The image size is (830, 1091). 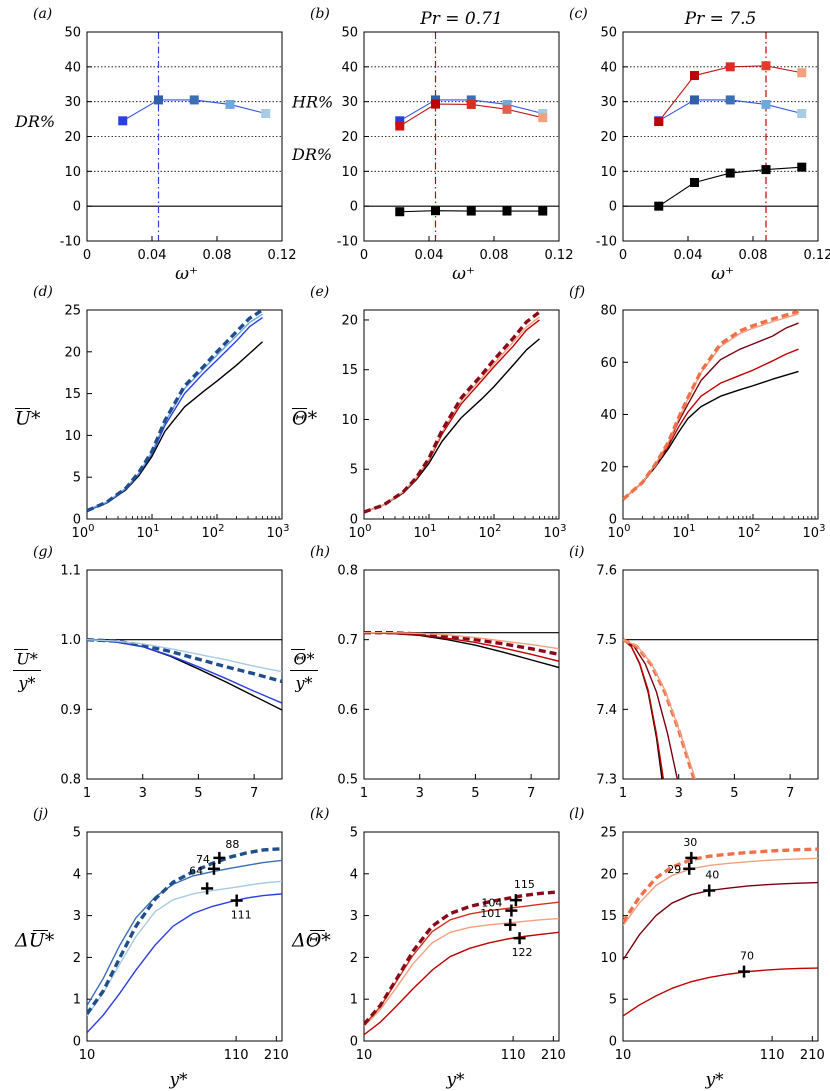 I want to click on series-line-HR, so click(x=730, y=93).